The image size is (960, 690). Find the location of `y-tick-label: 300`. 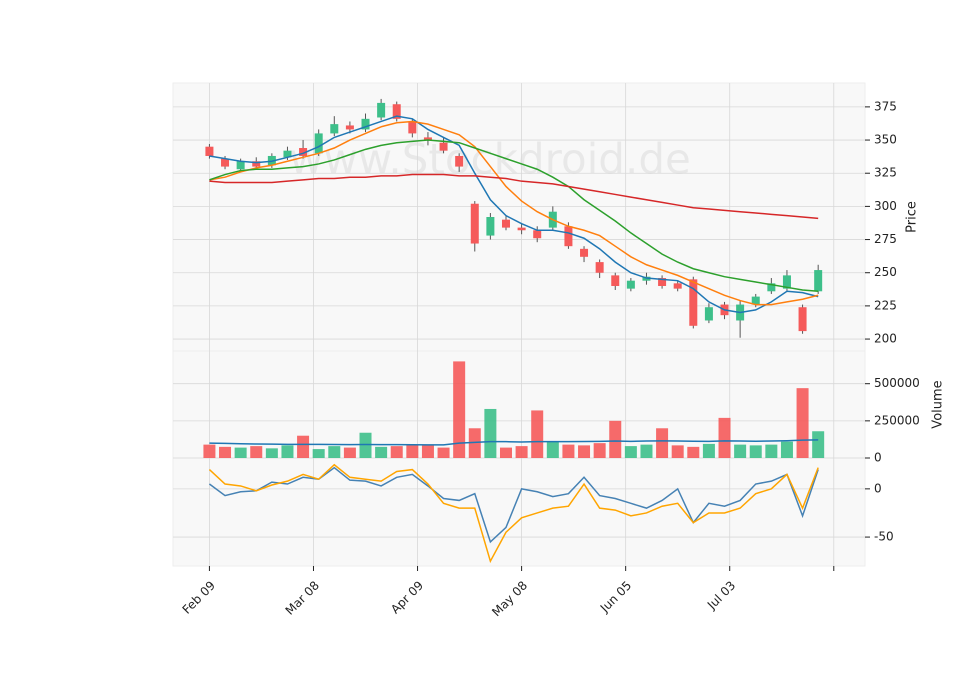

y-tick-label: 300 is located at coordinates (885, 206).